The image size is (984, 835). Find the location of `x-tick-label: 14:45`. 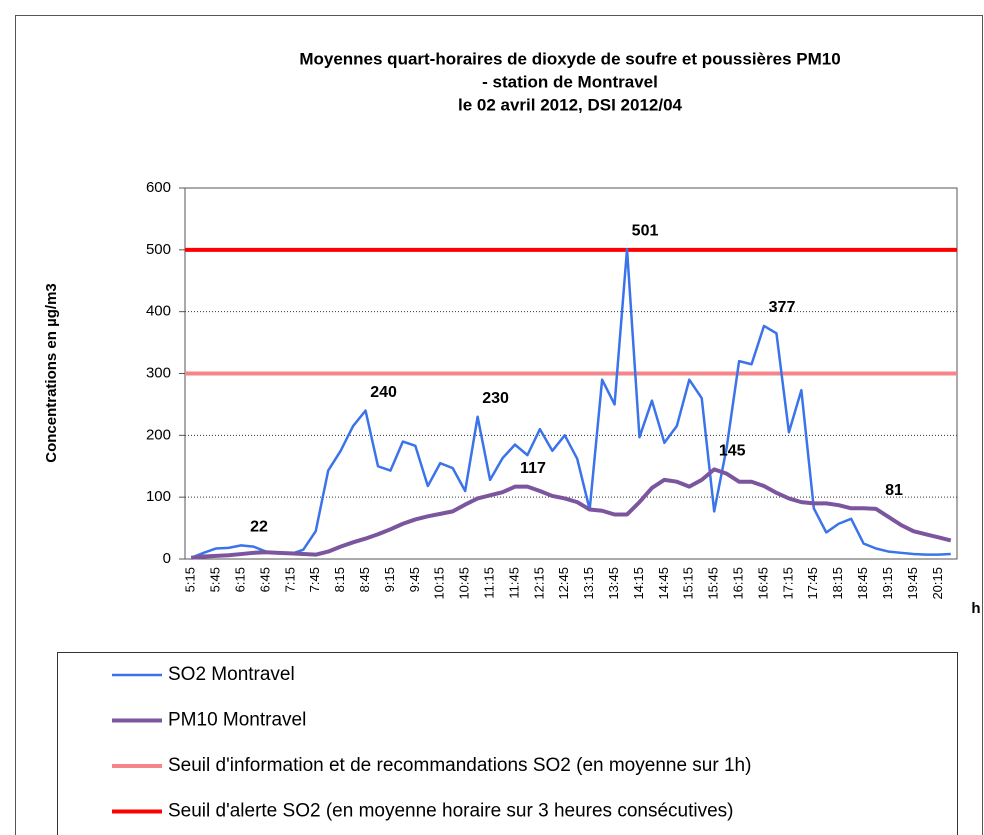

x-tick-label: 14:45 is located at coordinates (663, 583).